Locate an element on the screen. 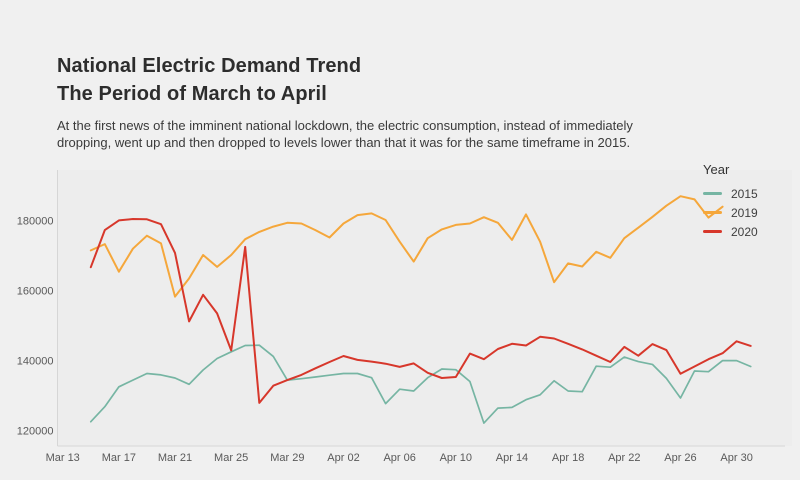  legend-item-2020: 2020 is located at coordinates (730, 231).